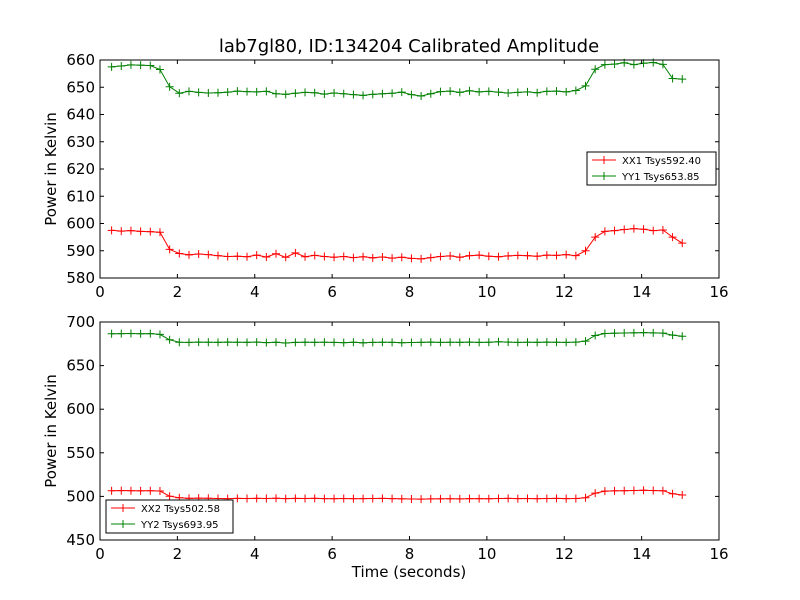 Image resolution: width=800 pixels, height=600 pixels. What do you see at coordinates (178, 554) in the screenshot?
I see `bottom-x-tick-label: 2` at bounding box center [178, 554].